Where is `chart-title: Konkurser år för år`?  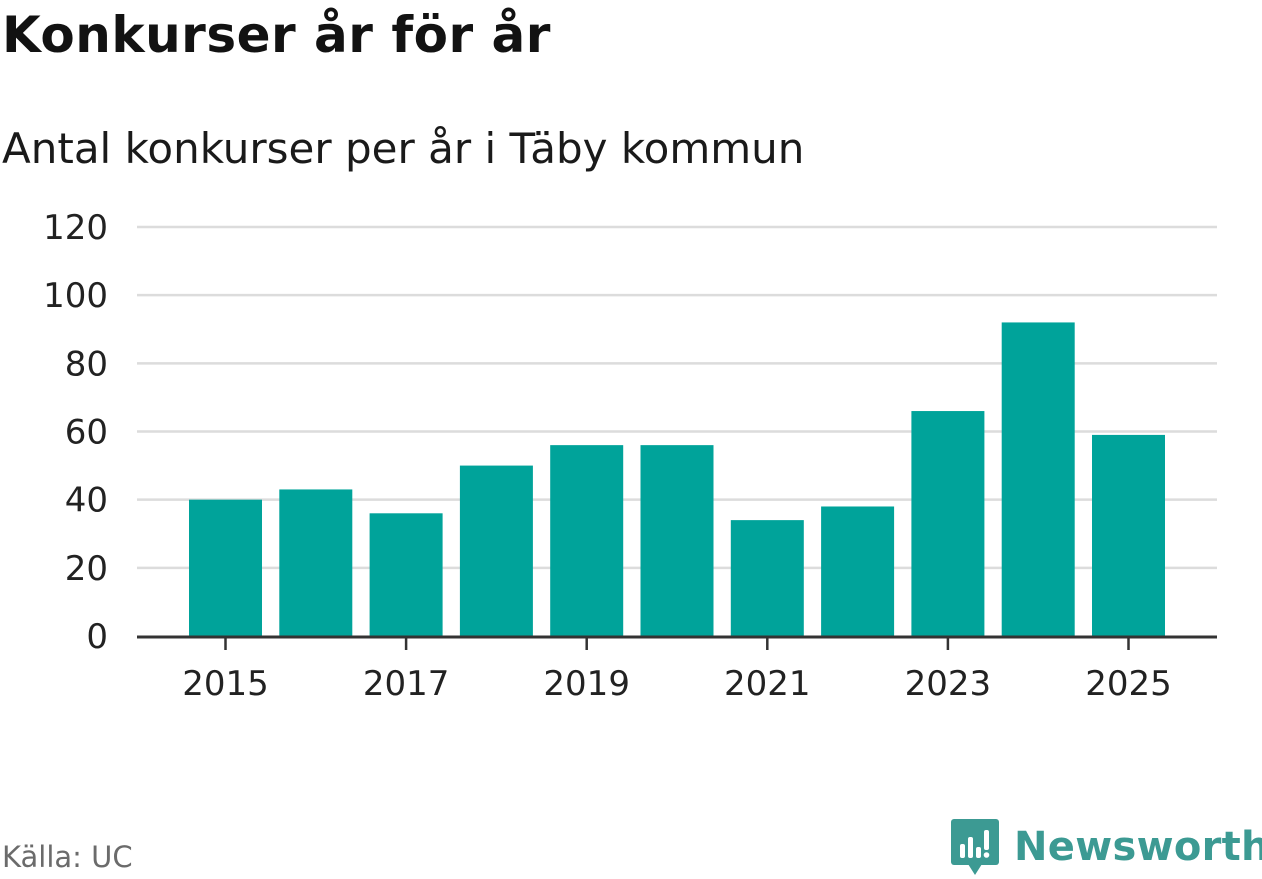
chart-title: Konkurser år för år is located at coordinates (276, 35).